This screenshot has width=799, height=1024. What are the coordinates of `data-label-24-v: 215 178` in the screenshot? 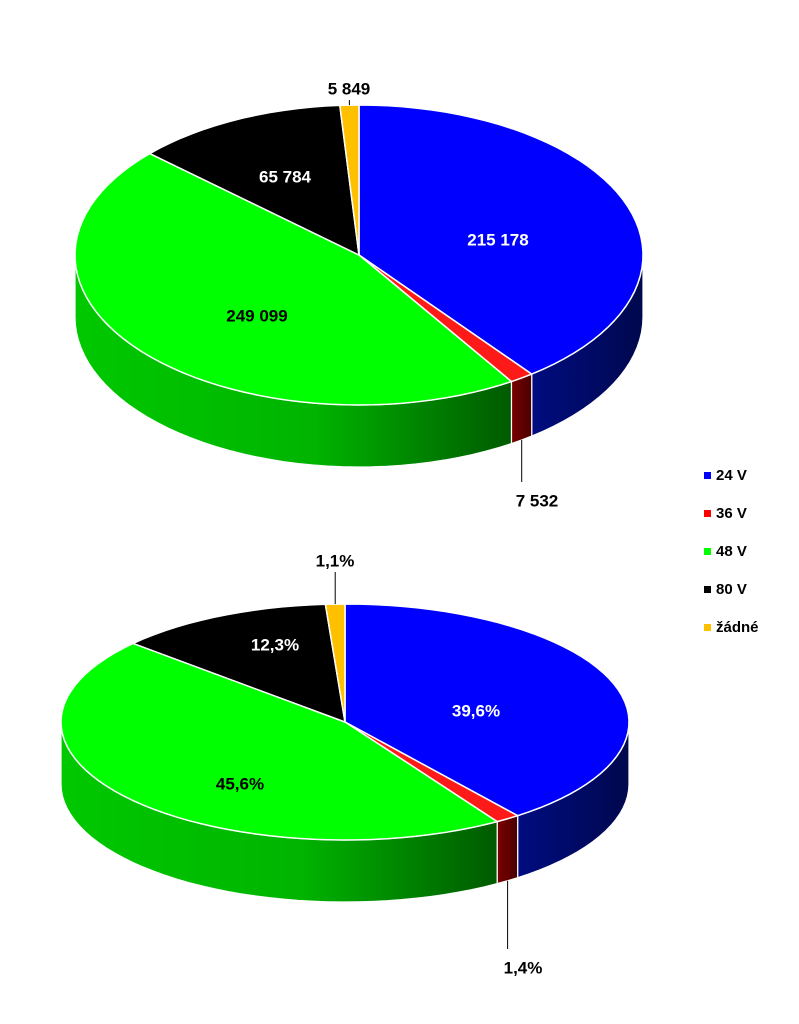 It's located at (497, 239).